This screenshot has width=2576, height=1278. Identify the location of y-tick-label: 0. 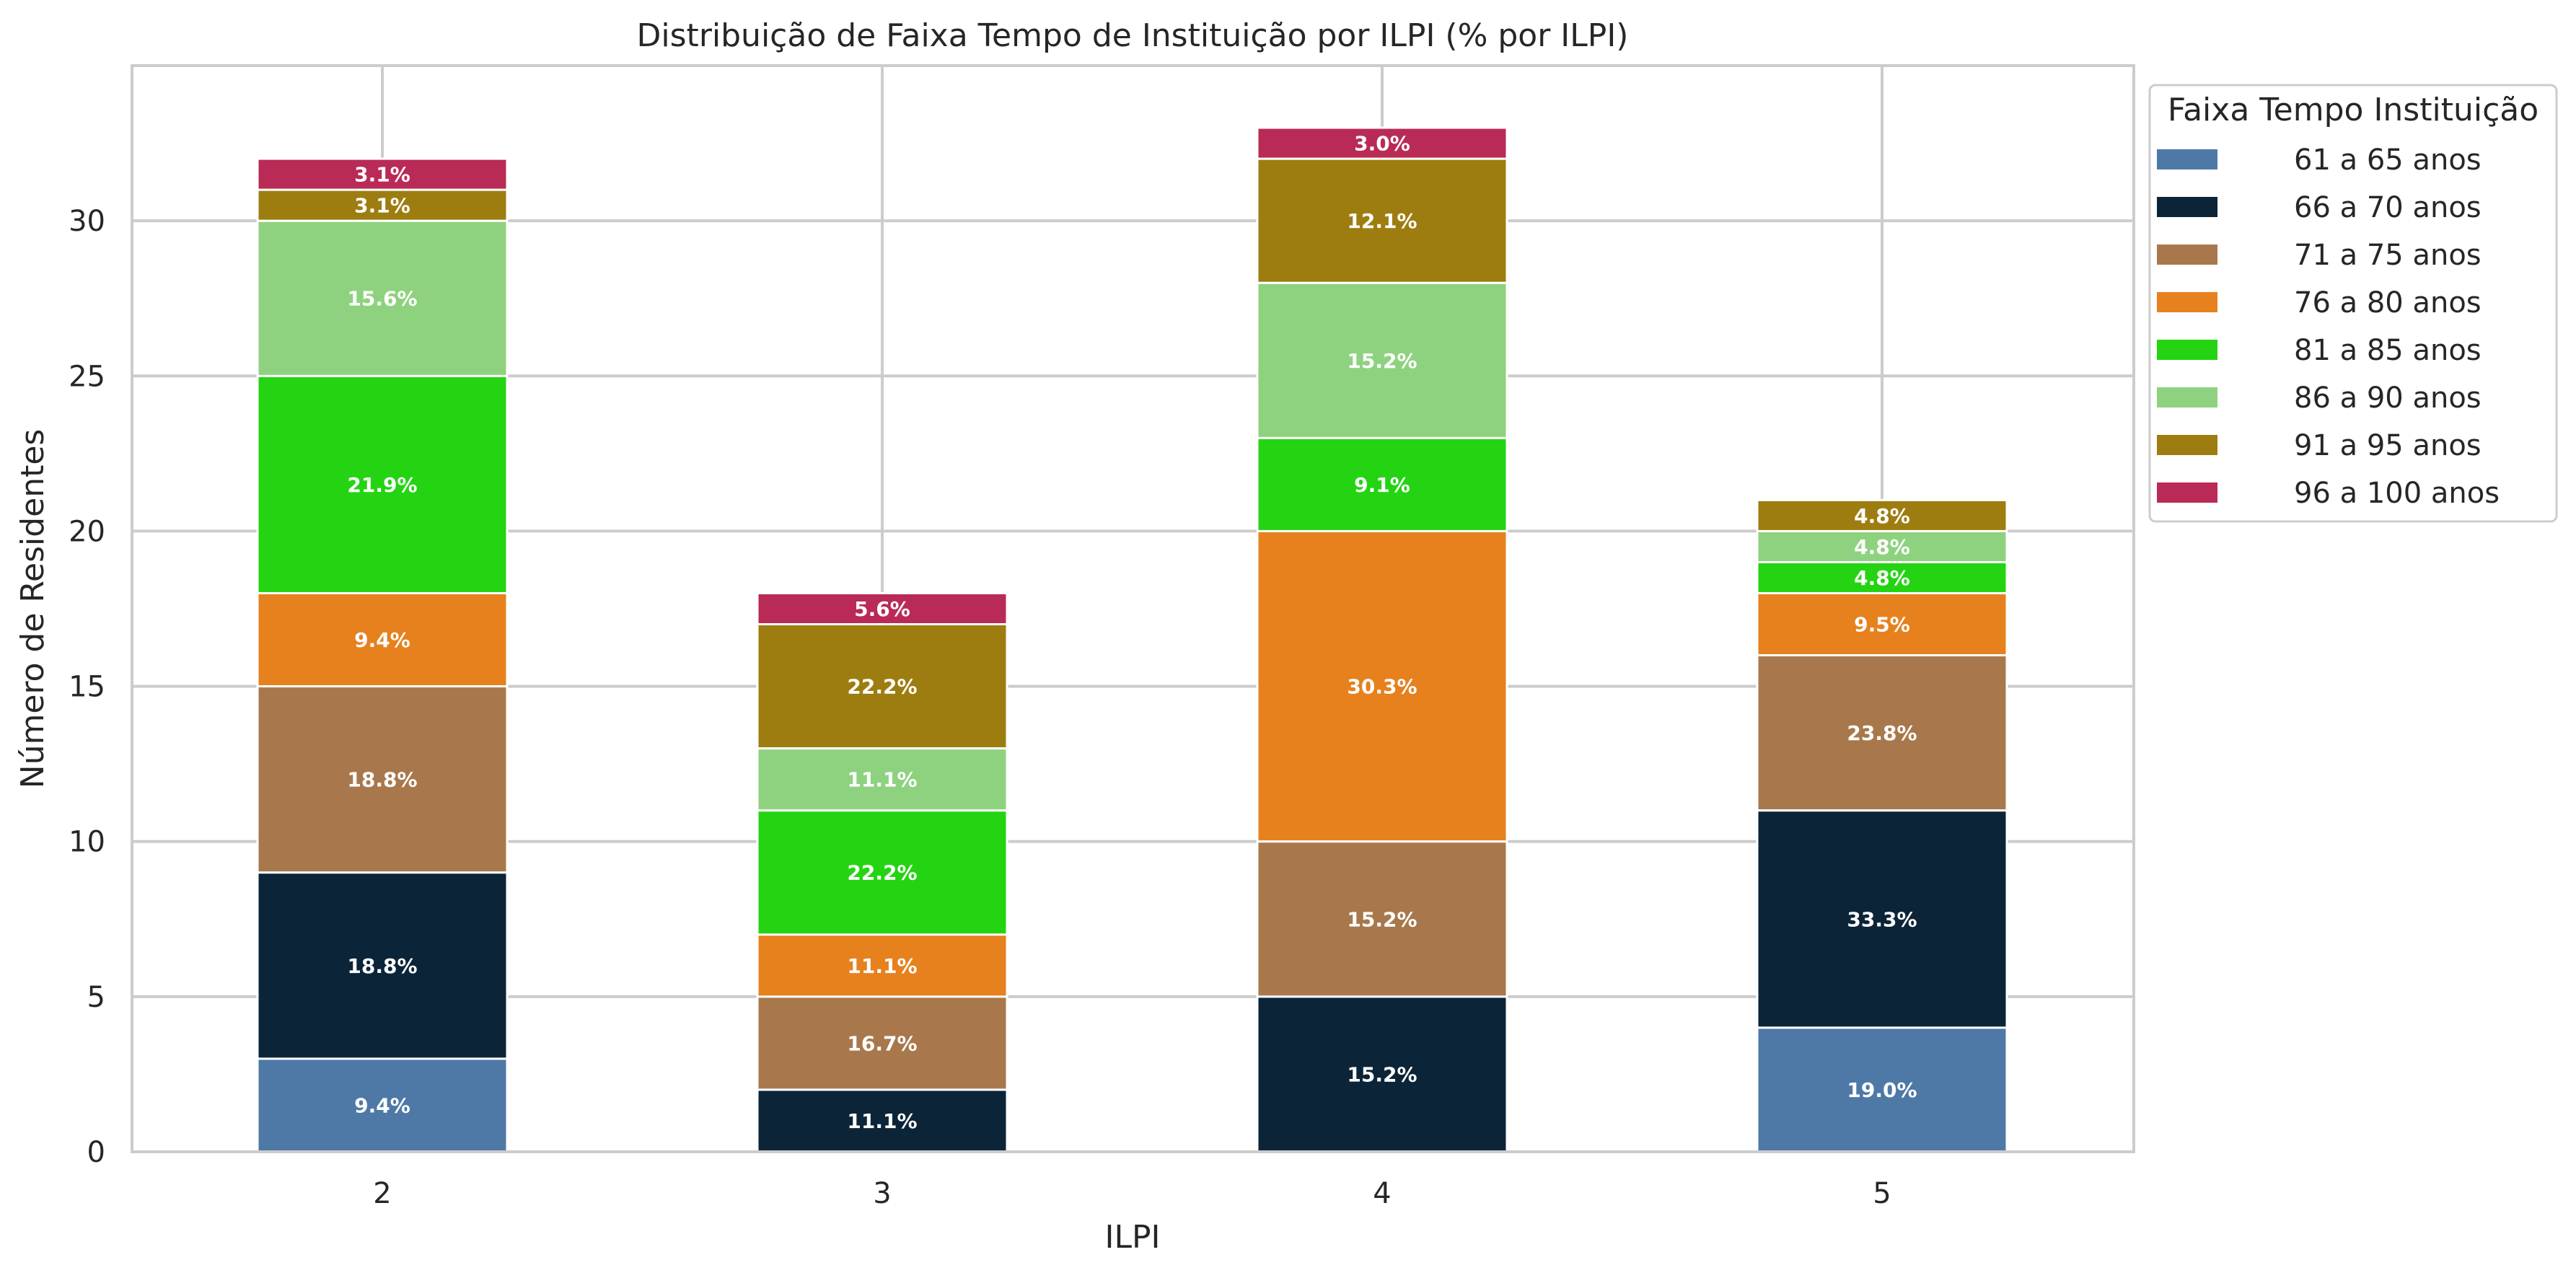
(96, 1152).